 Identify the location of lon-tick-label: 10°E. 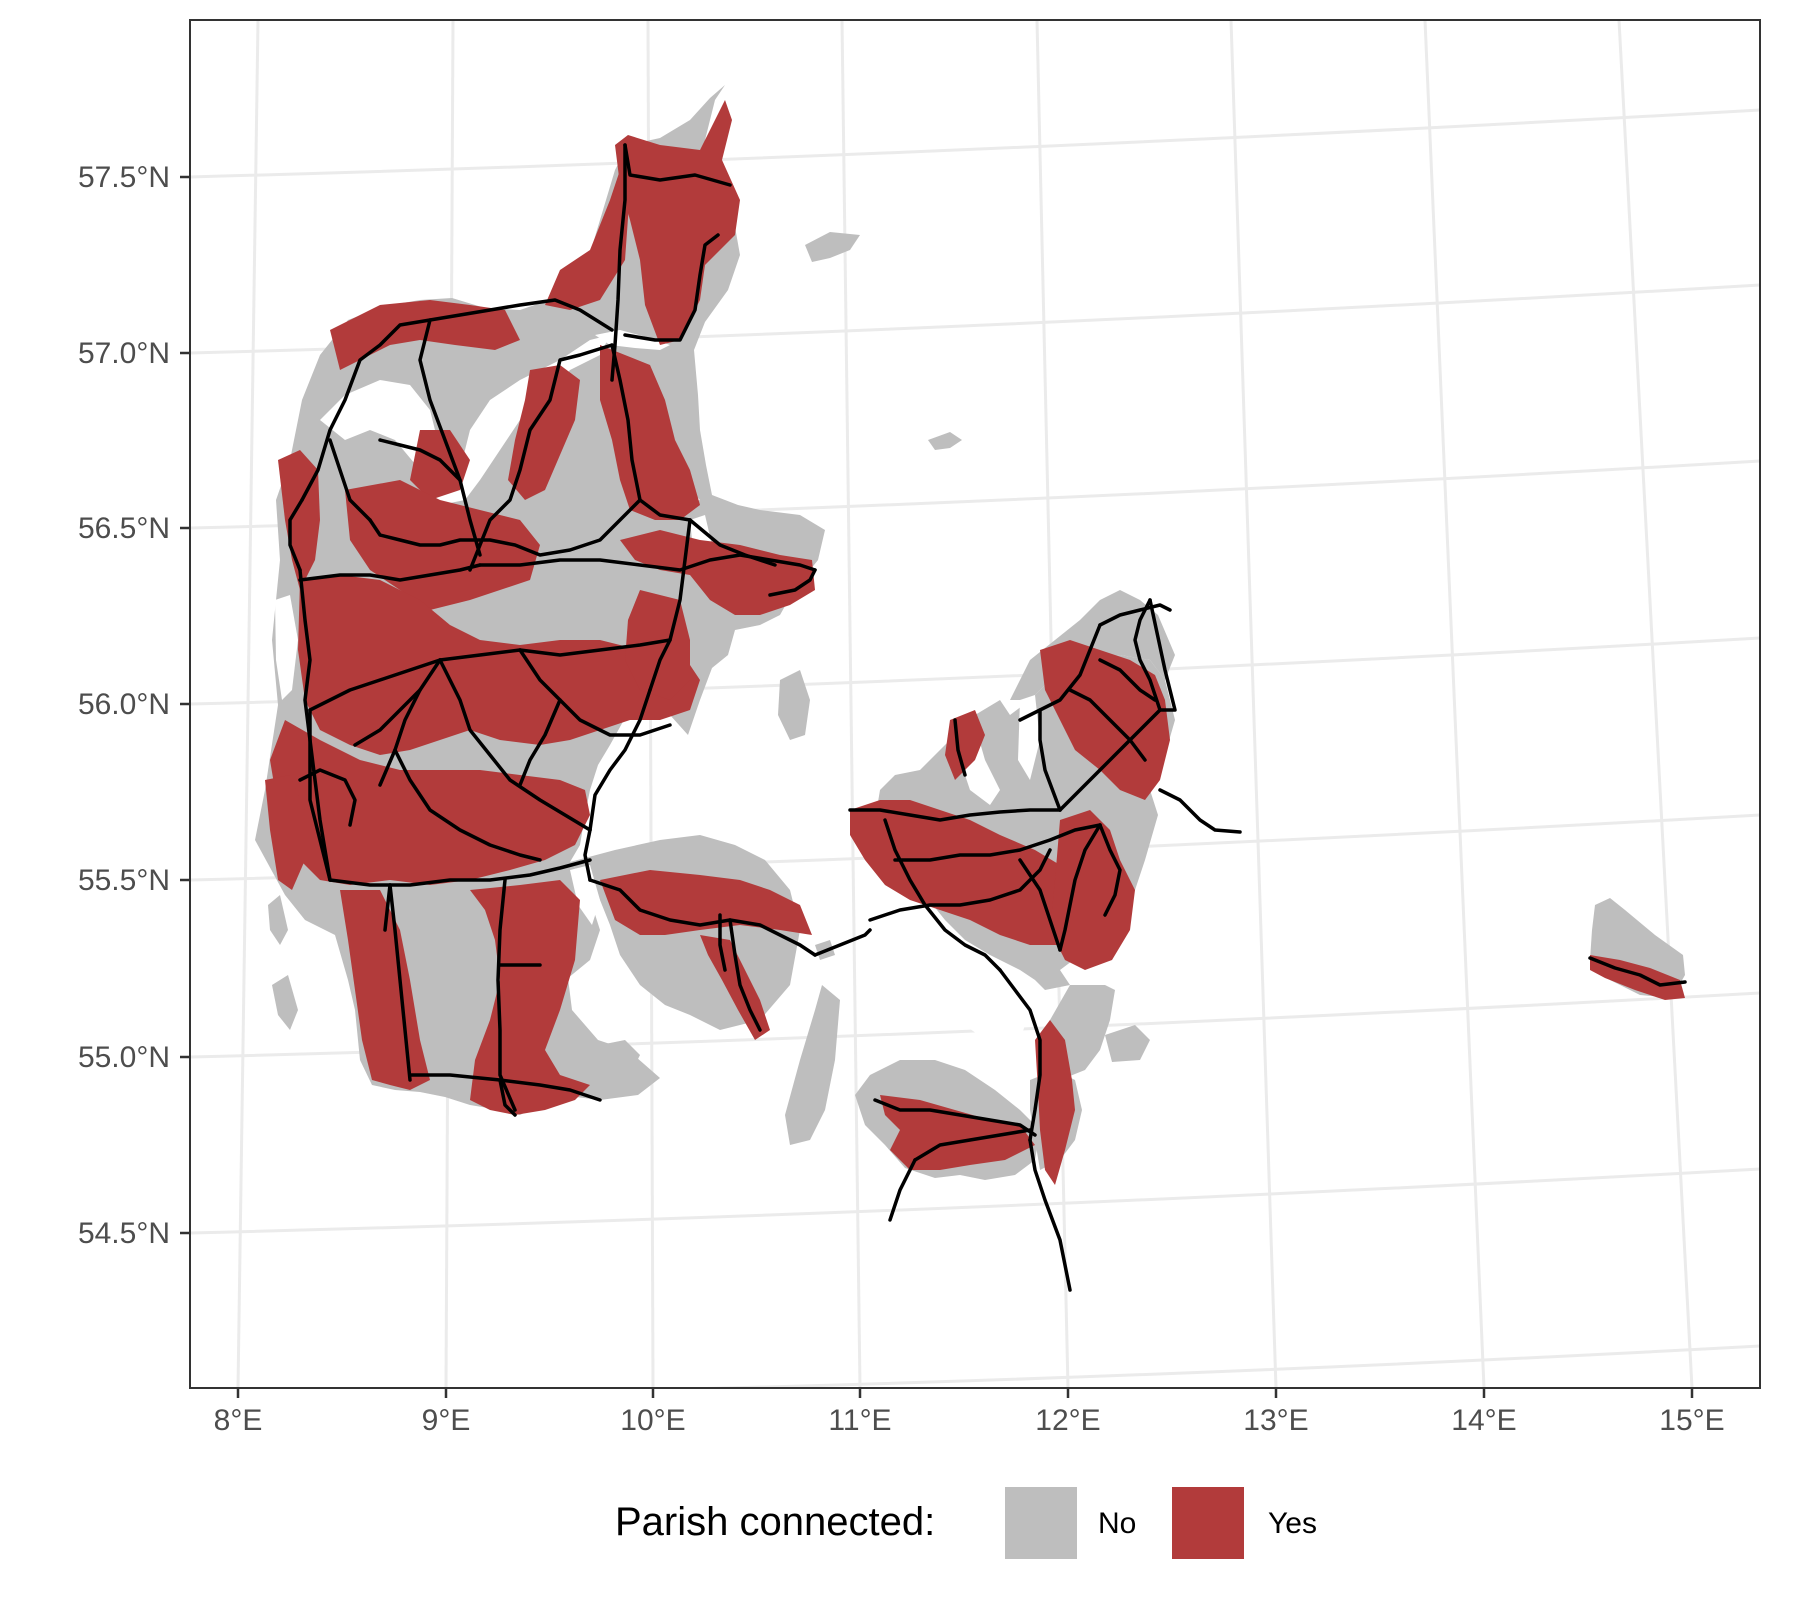
(652, 1420).